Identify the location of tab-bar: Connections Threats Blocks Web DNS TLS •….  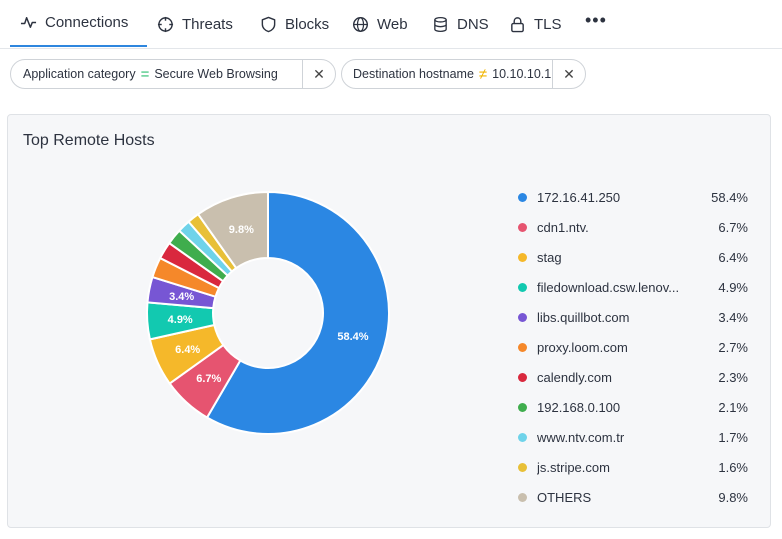
(391, 24).